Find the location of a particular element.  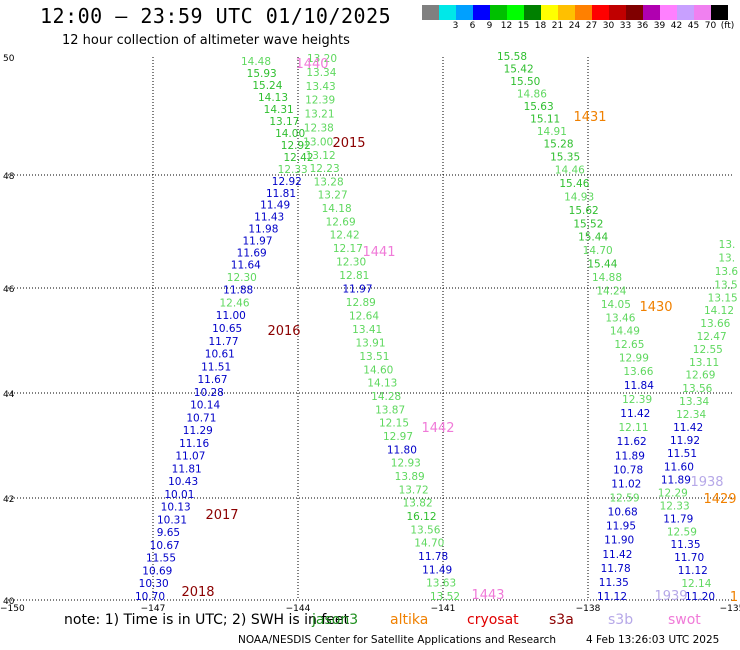

wave-height-value: 10.14 is located at coordinates (205, 406).